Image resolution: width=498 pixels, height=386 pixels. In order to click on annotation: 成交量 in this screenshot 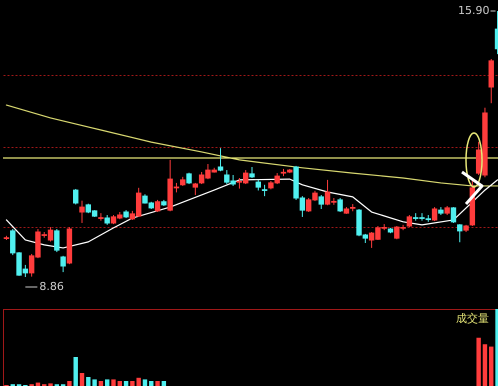, I will do `click(472, 318)`.